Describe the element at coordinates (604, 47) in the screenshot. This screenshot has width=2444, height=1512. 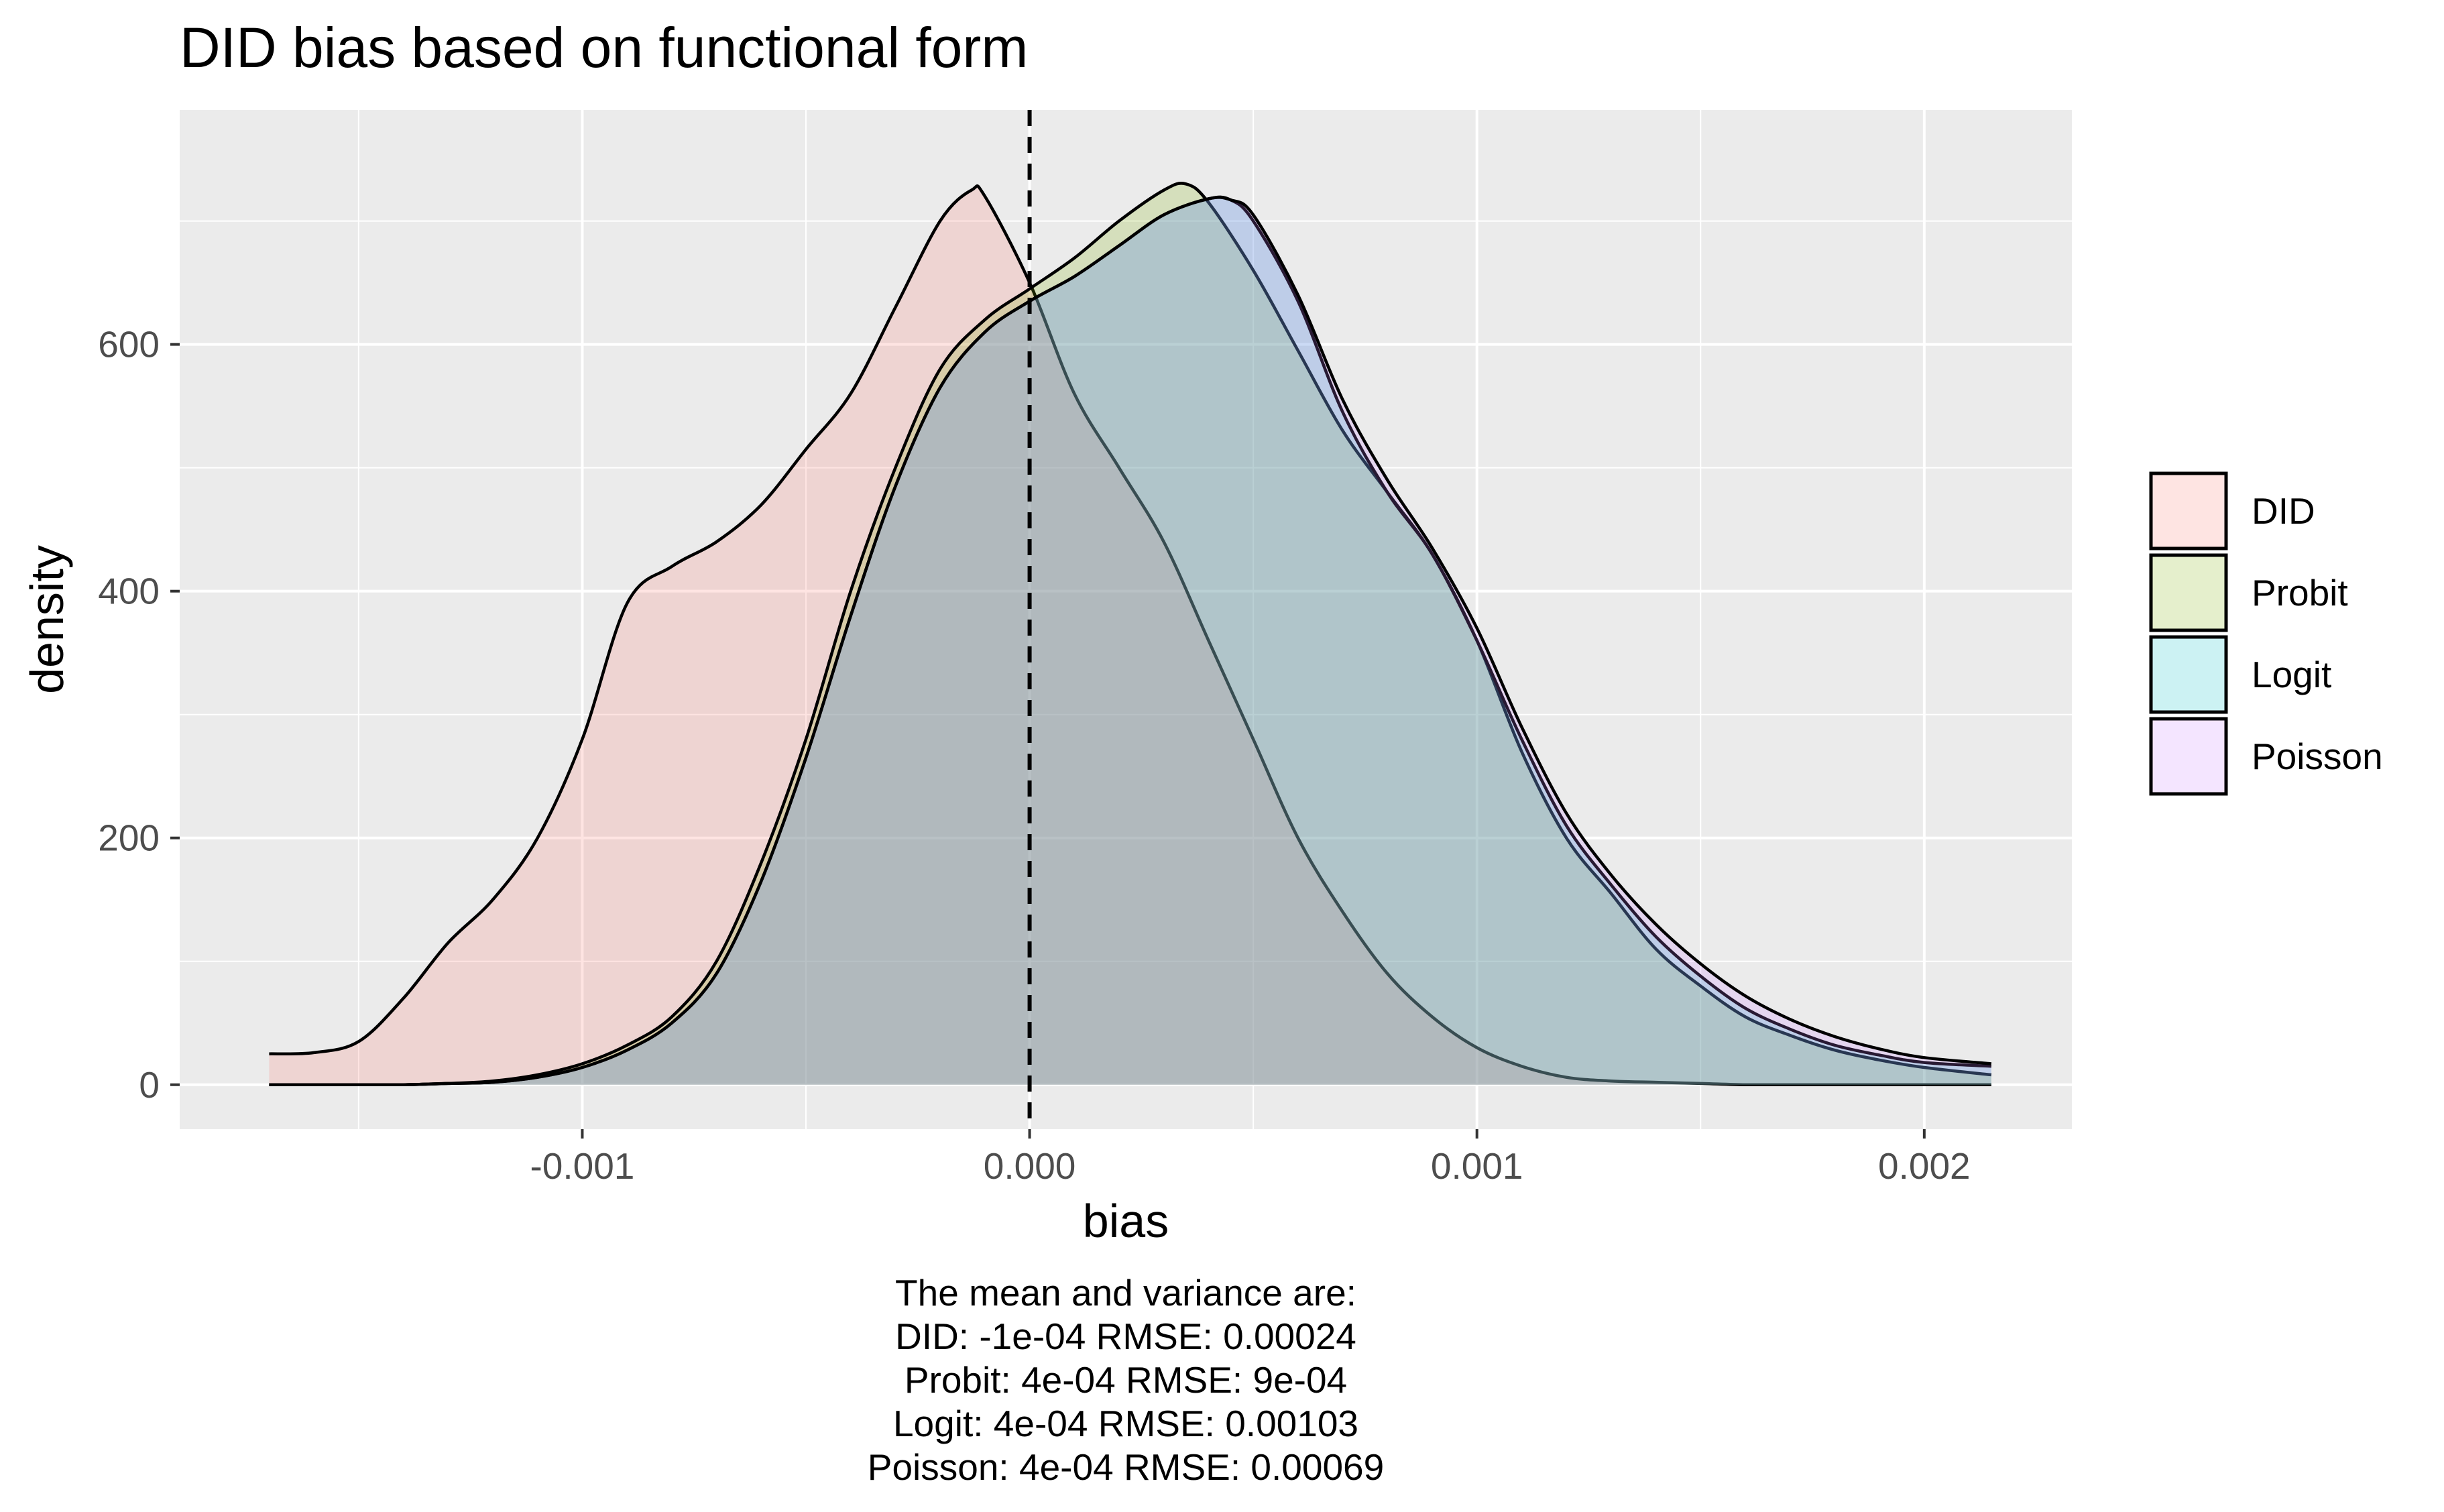
I see `chart-title: DID bias based on functional form` at that location.